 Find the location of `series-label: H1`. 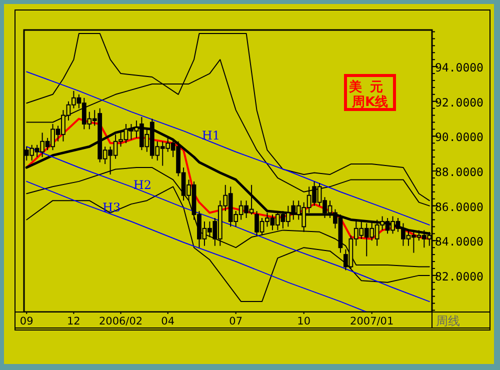

series-label: H1 is located at coordinates (211, 135).